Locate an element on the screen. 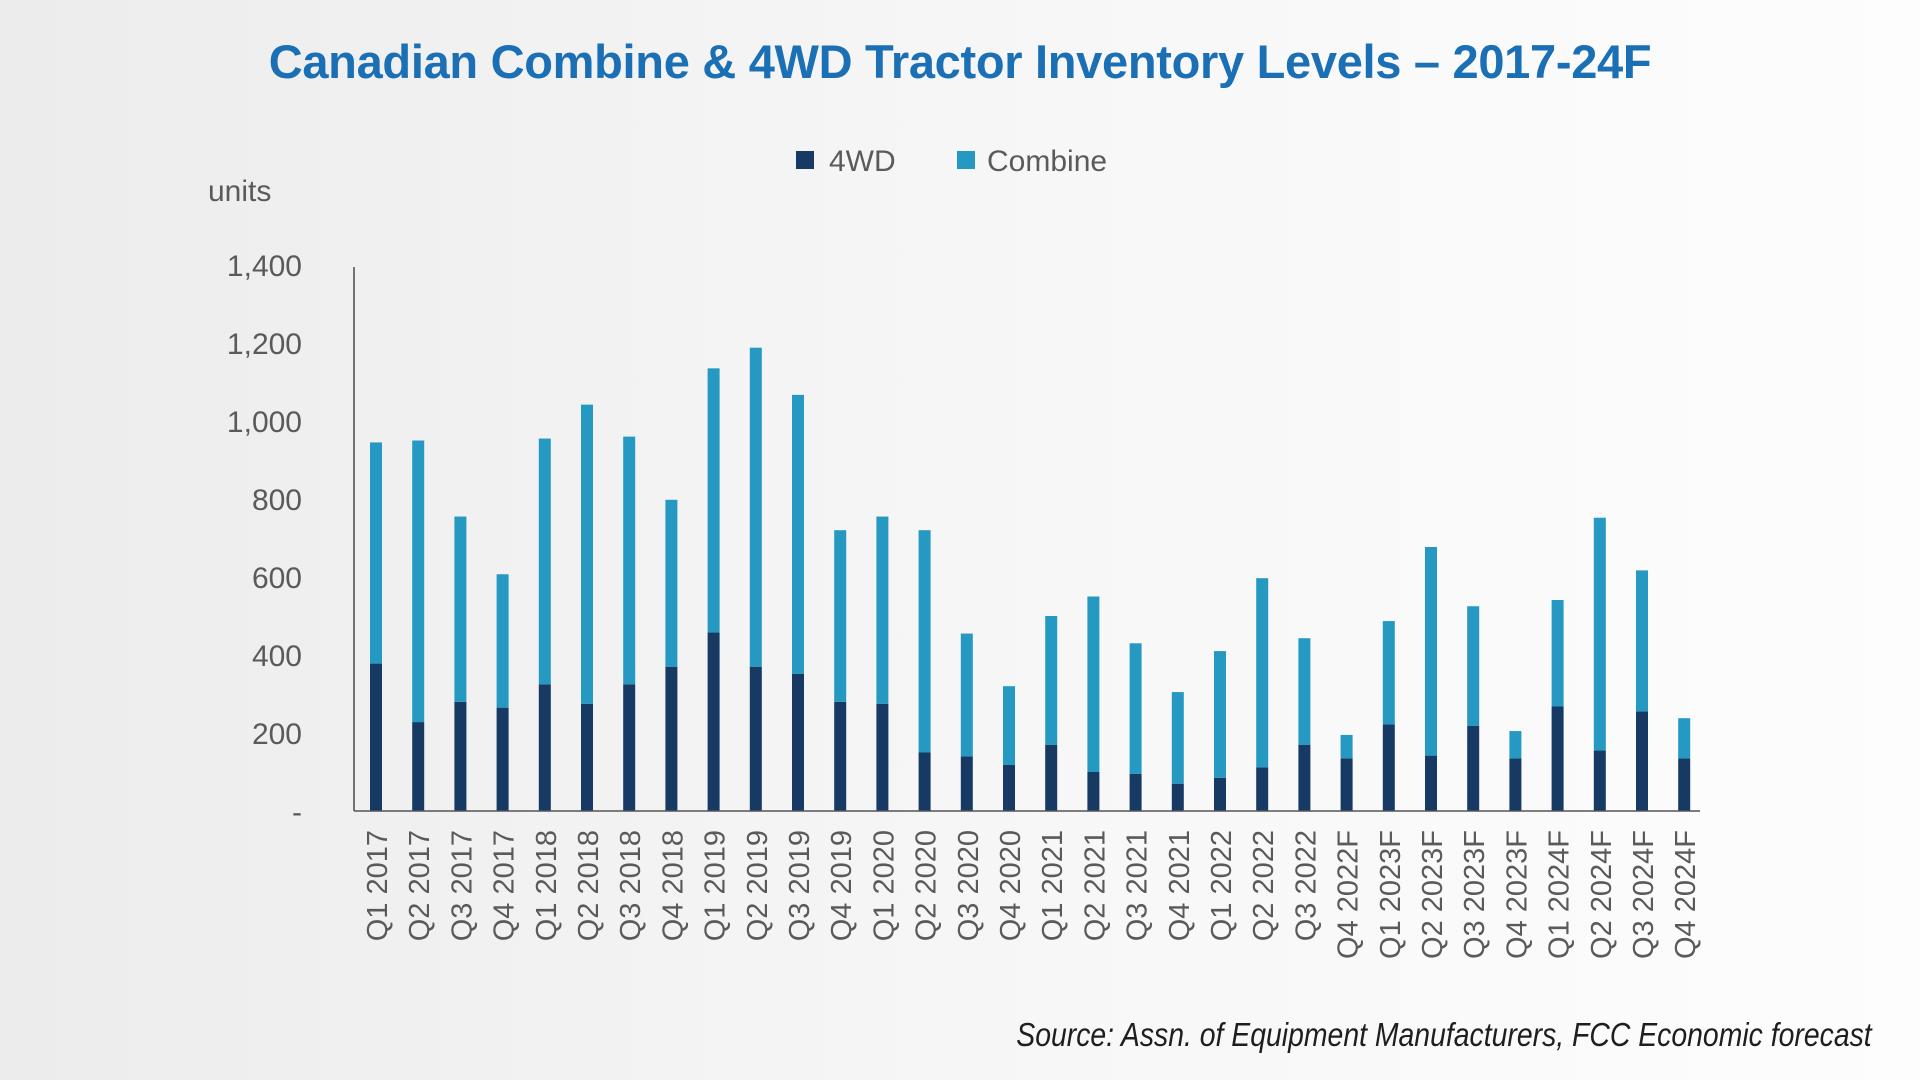 Image resolution: width=1920 pixels, height=1080 pixels. x-tick-label: Q2 2017 is located at coordinates (420, 885).